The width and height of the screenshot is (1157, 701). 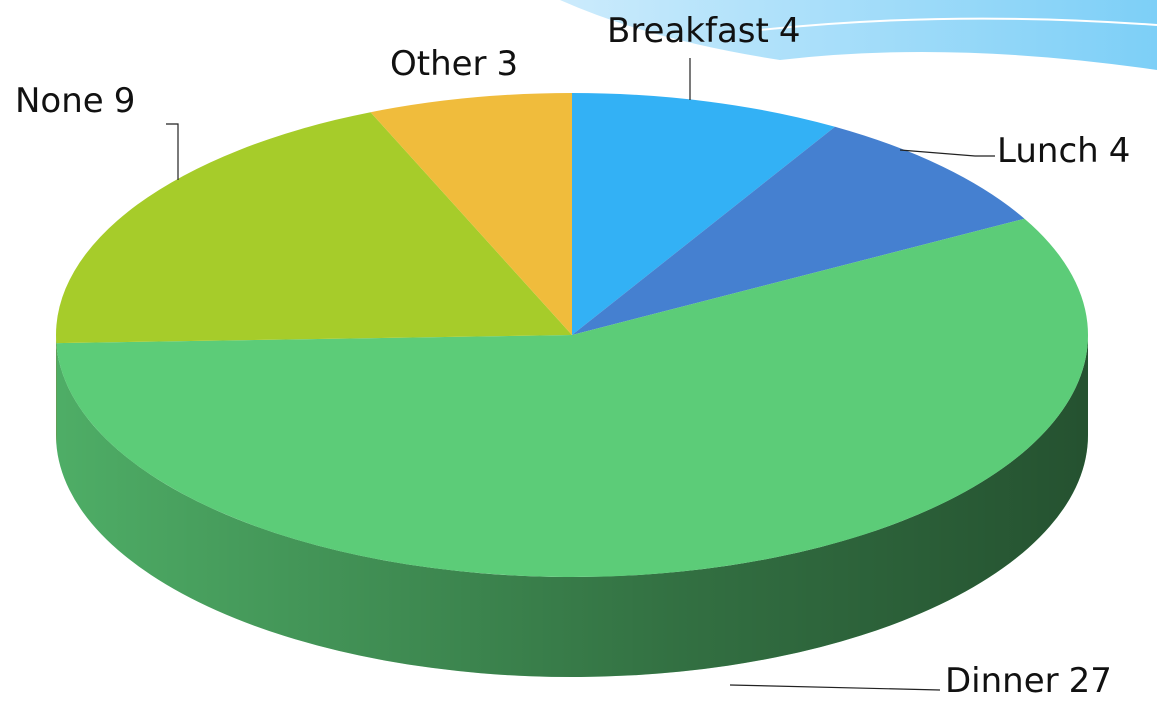 What do you see at coordinates (125, 101) in the screenshot?
I see `label-value: 9` at bounding box center [125, 101].